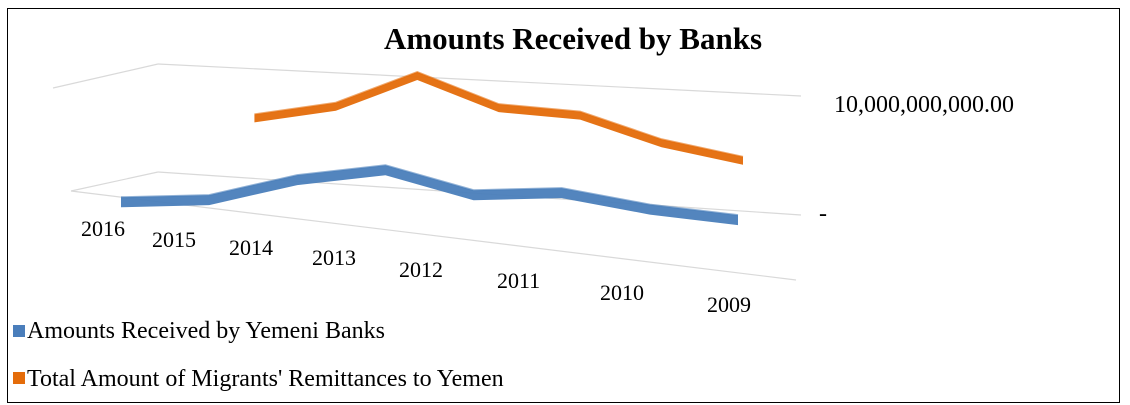 This screenshot has height=405, width=1130. Describe the element at coordinates (105, 76) in the screenshot. I see `gridline-top-side` at that location.